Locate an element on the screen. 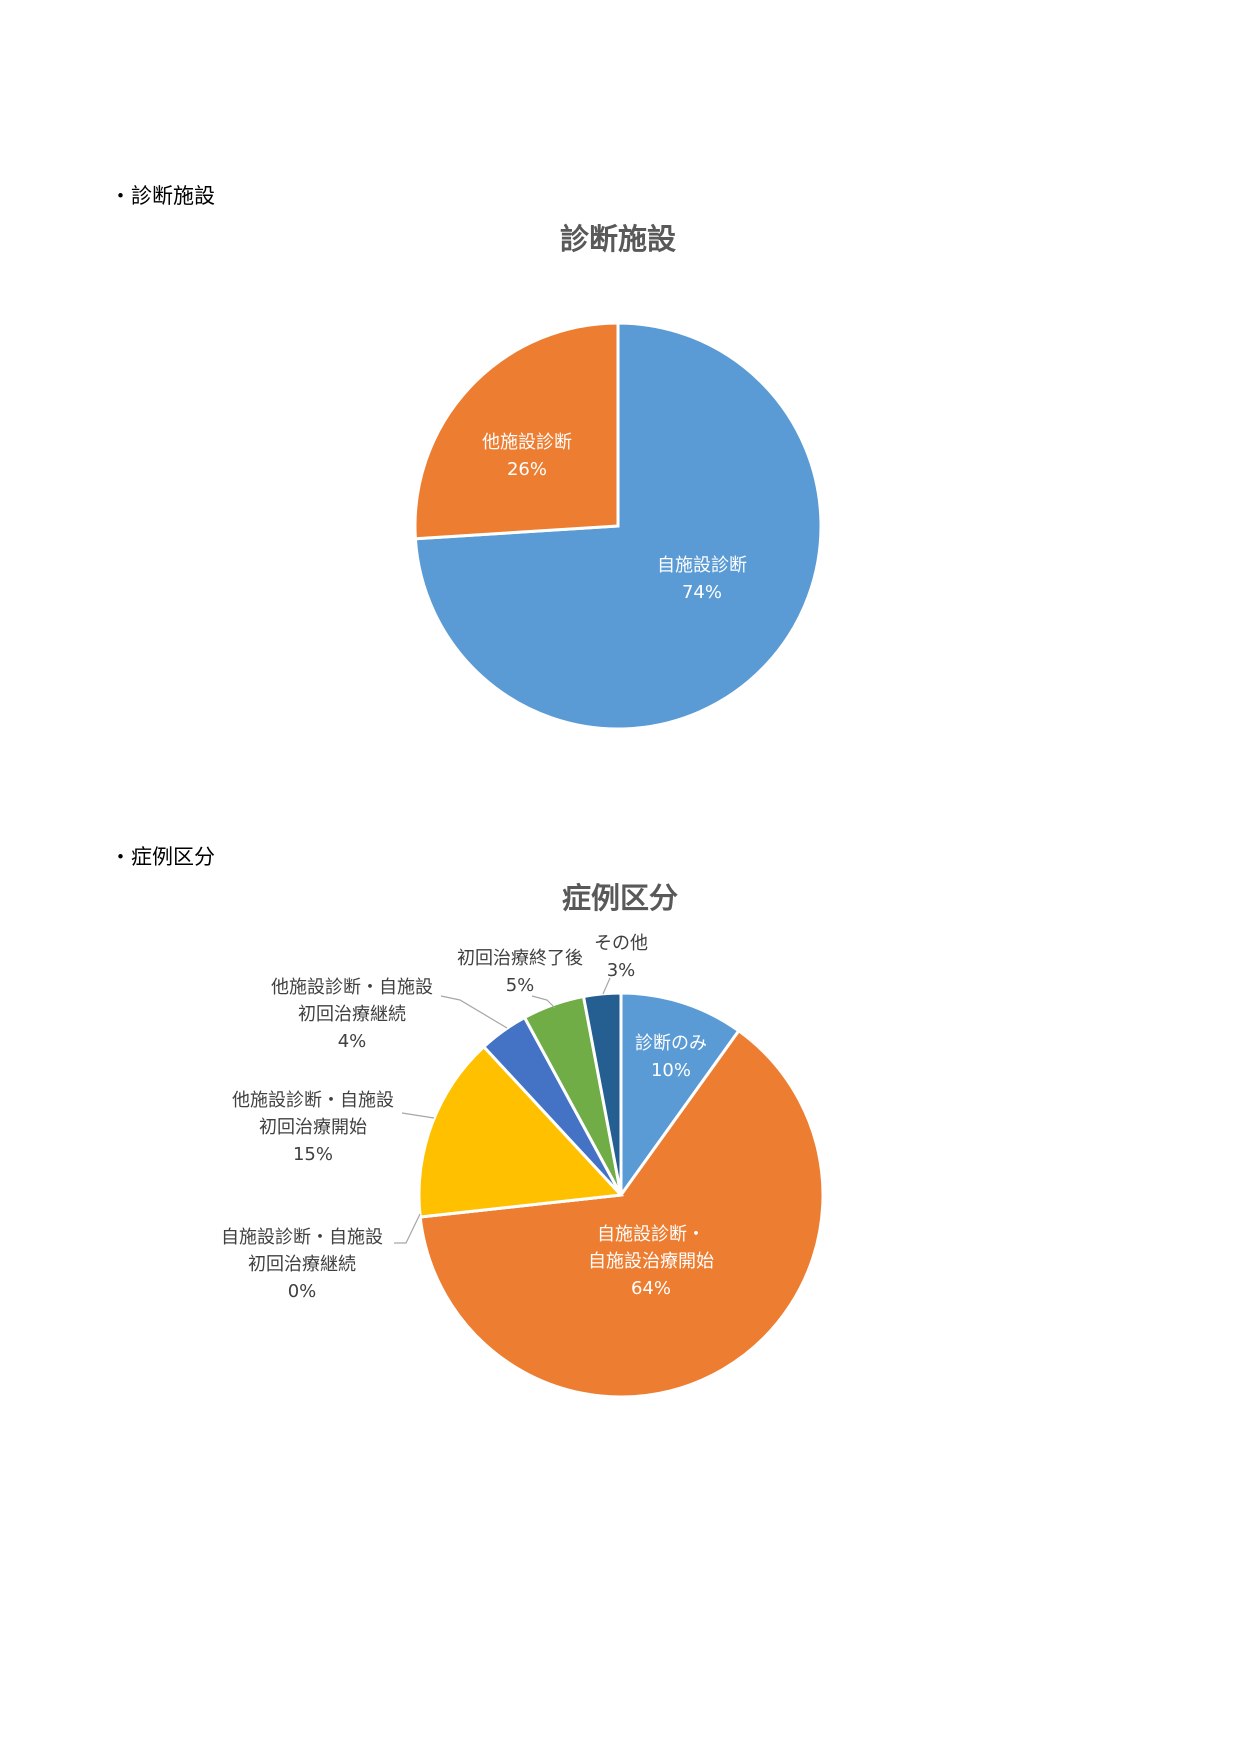 This screenshot has width=1240, height=1754. data-label-text: 自施設診断・ is located at coordinates (651, 1234).